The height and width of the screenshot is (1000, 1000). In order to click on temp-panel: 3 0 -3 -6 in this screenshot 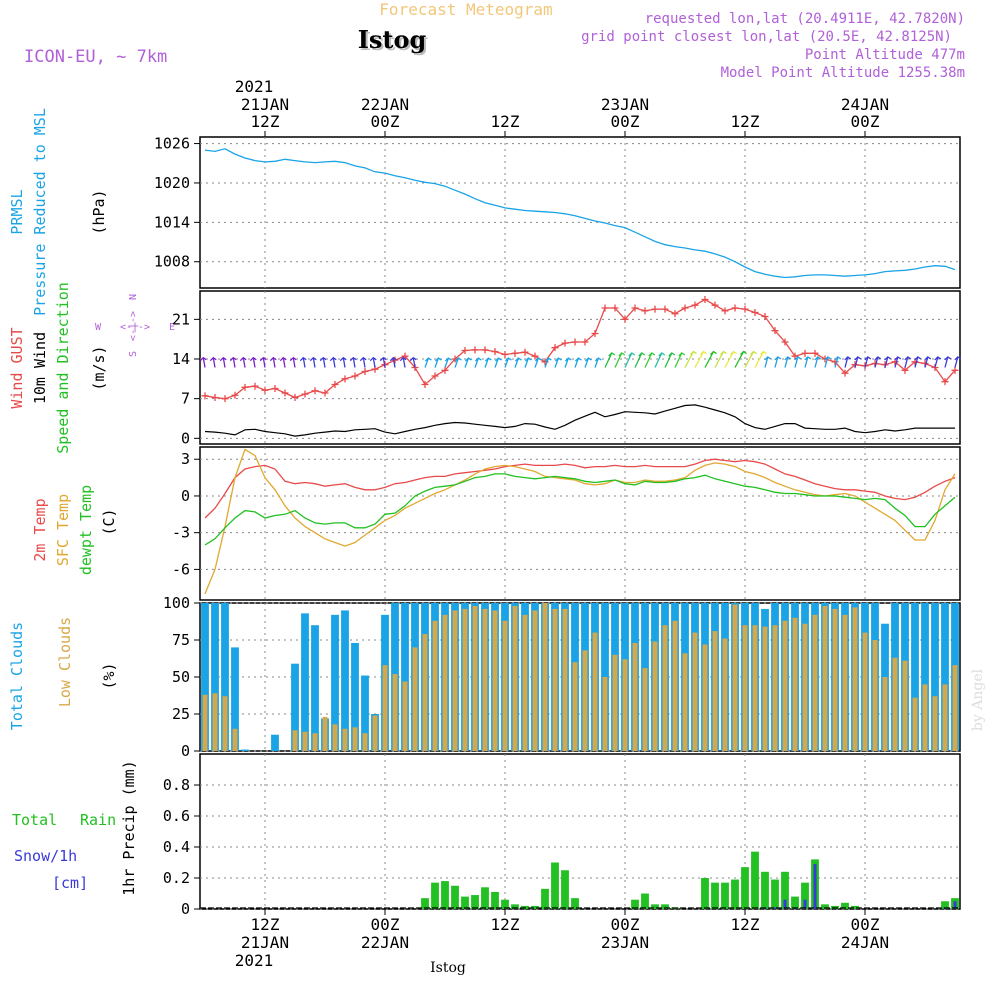, I will do `click(566, 523)`.